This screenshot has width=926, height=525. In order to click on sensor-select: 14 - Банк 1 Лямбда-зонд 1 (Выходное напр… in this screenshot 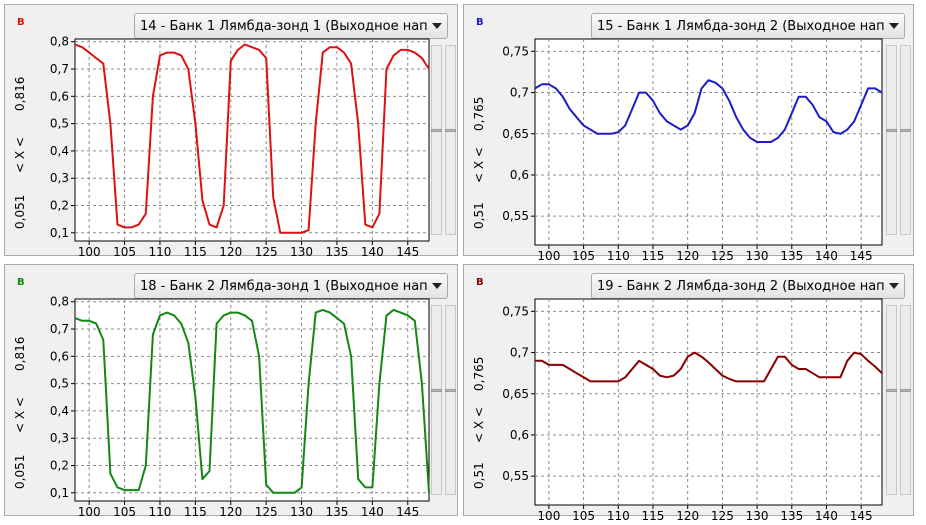, I will do `click(291, 26)`.